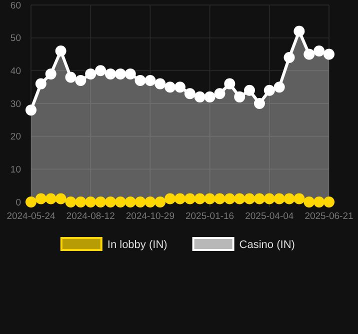 The height and width of the screenshot is (334, 358). What do you see at coordinates (15, 137) in the screenshot?
I see `y-tick-label: 20` at bounding box center [15, 137].